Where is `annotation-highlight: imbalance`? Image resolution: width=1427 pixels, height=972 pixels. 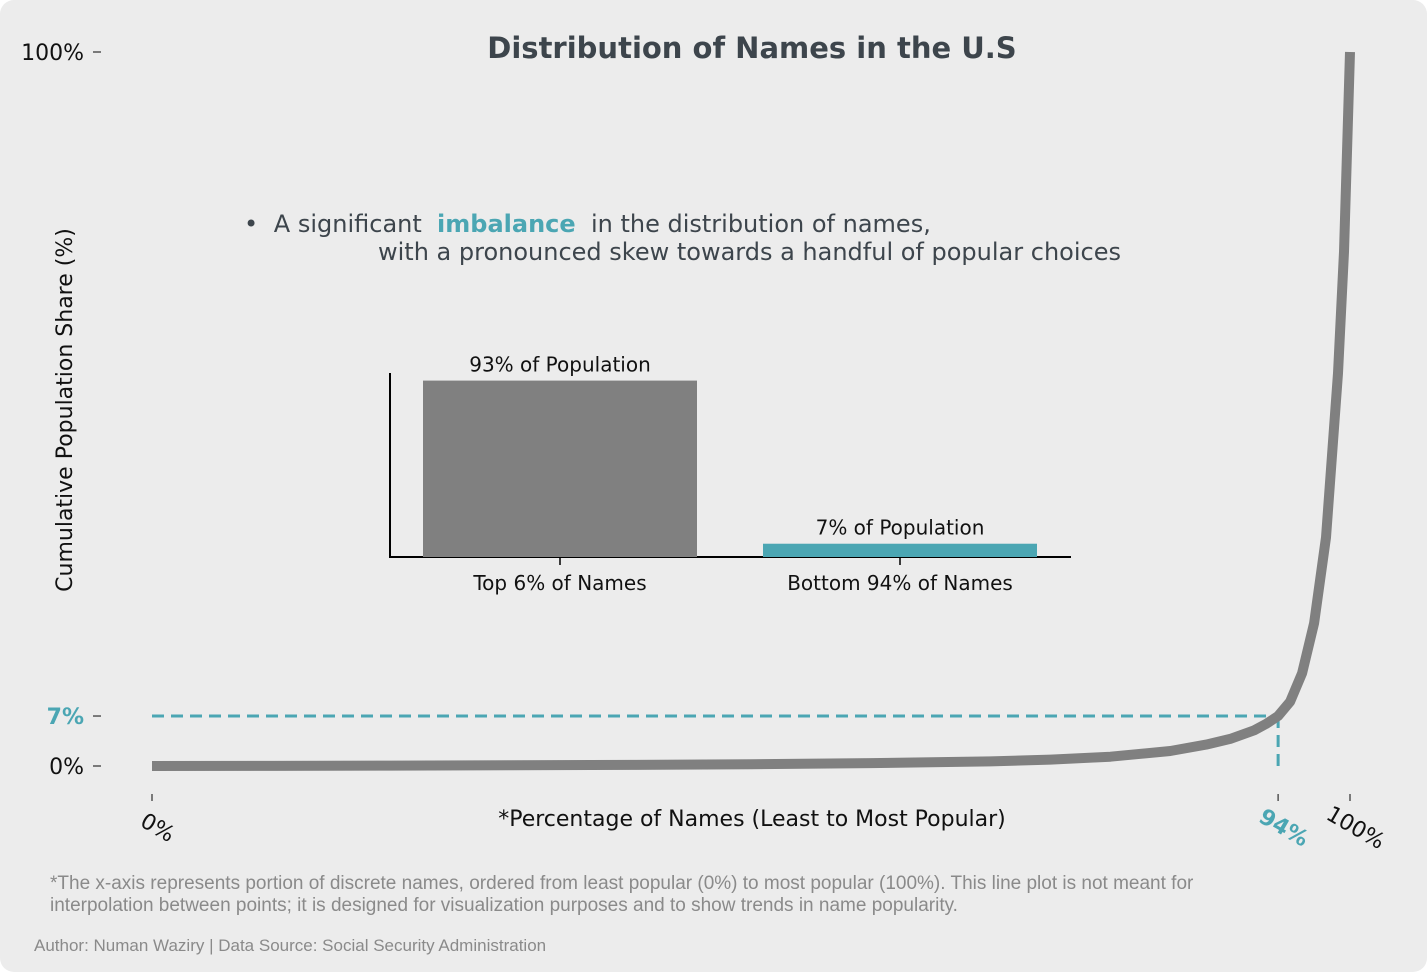
annotation-highlight: imbalance is located at coordinates (506, 224).